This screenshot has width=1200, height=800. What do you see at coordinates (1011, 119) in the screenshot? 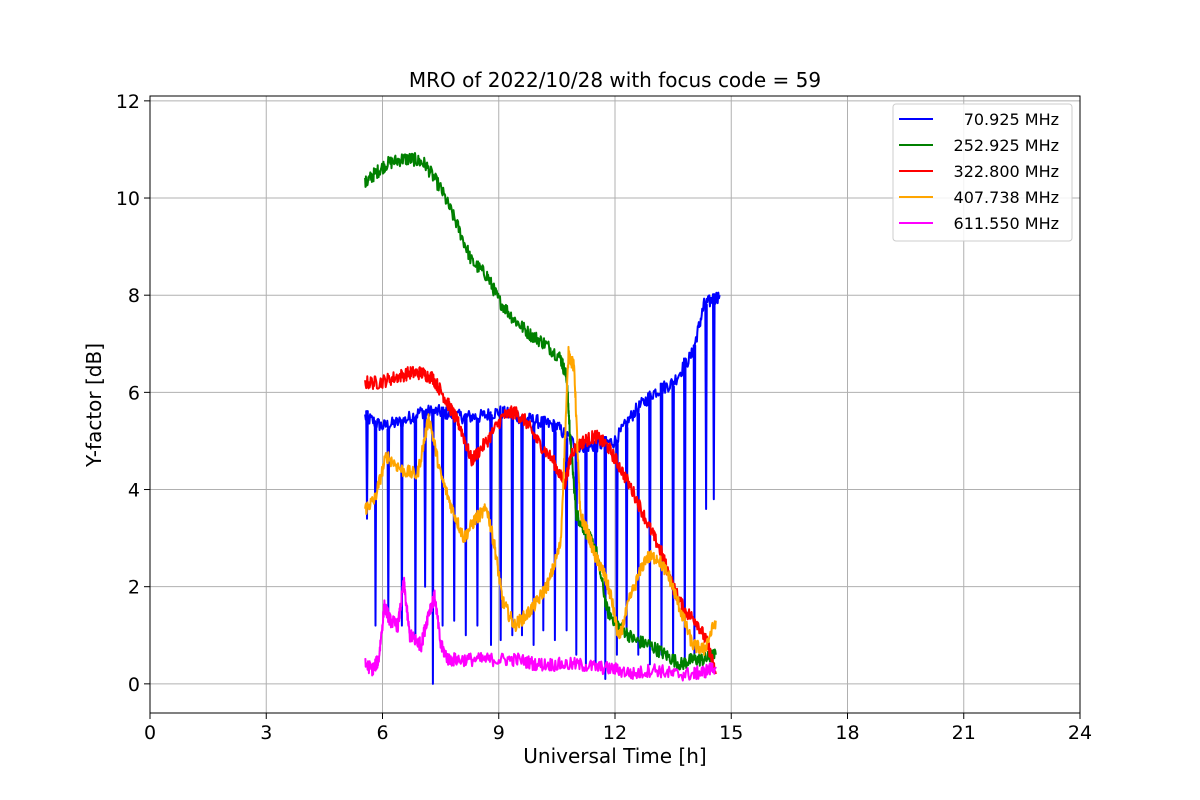
I see `legend-label-0: 70.925 MHz` at bounding box center [1011, 119].